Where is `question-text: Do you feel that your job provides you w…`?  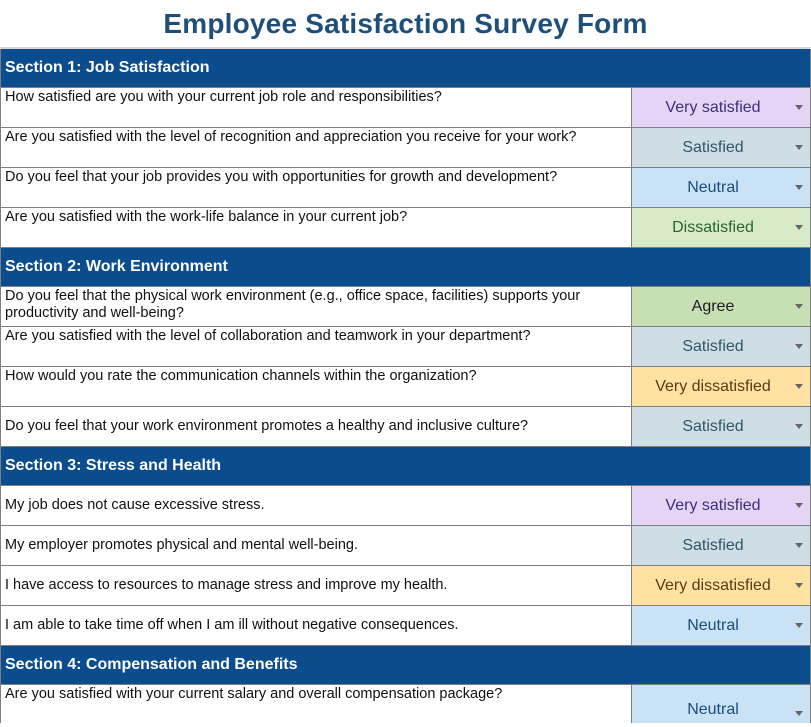
question-text: Do you feel that your job provides you w… is located at coordinates (316, 187).